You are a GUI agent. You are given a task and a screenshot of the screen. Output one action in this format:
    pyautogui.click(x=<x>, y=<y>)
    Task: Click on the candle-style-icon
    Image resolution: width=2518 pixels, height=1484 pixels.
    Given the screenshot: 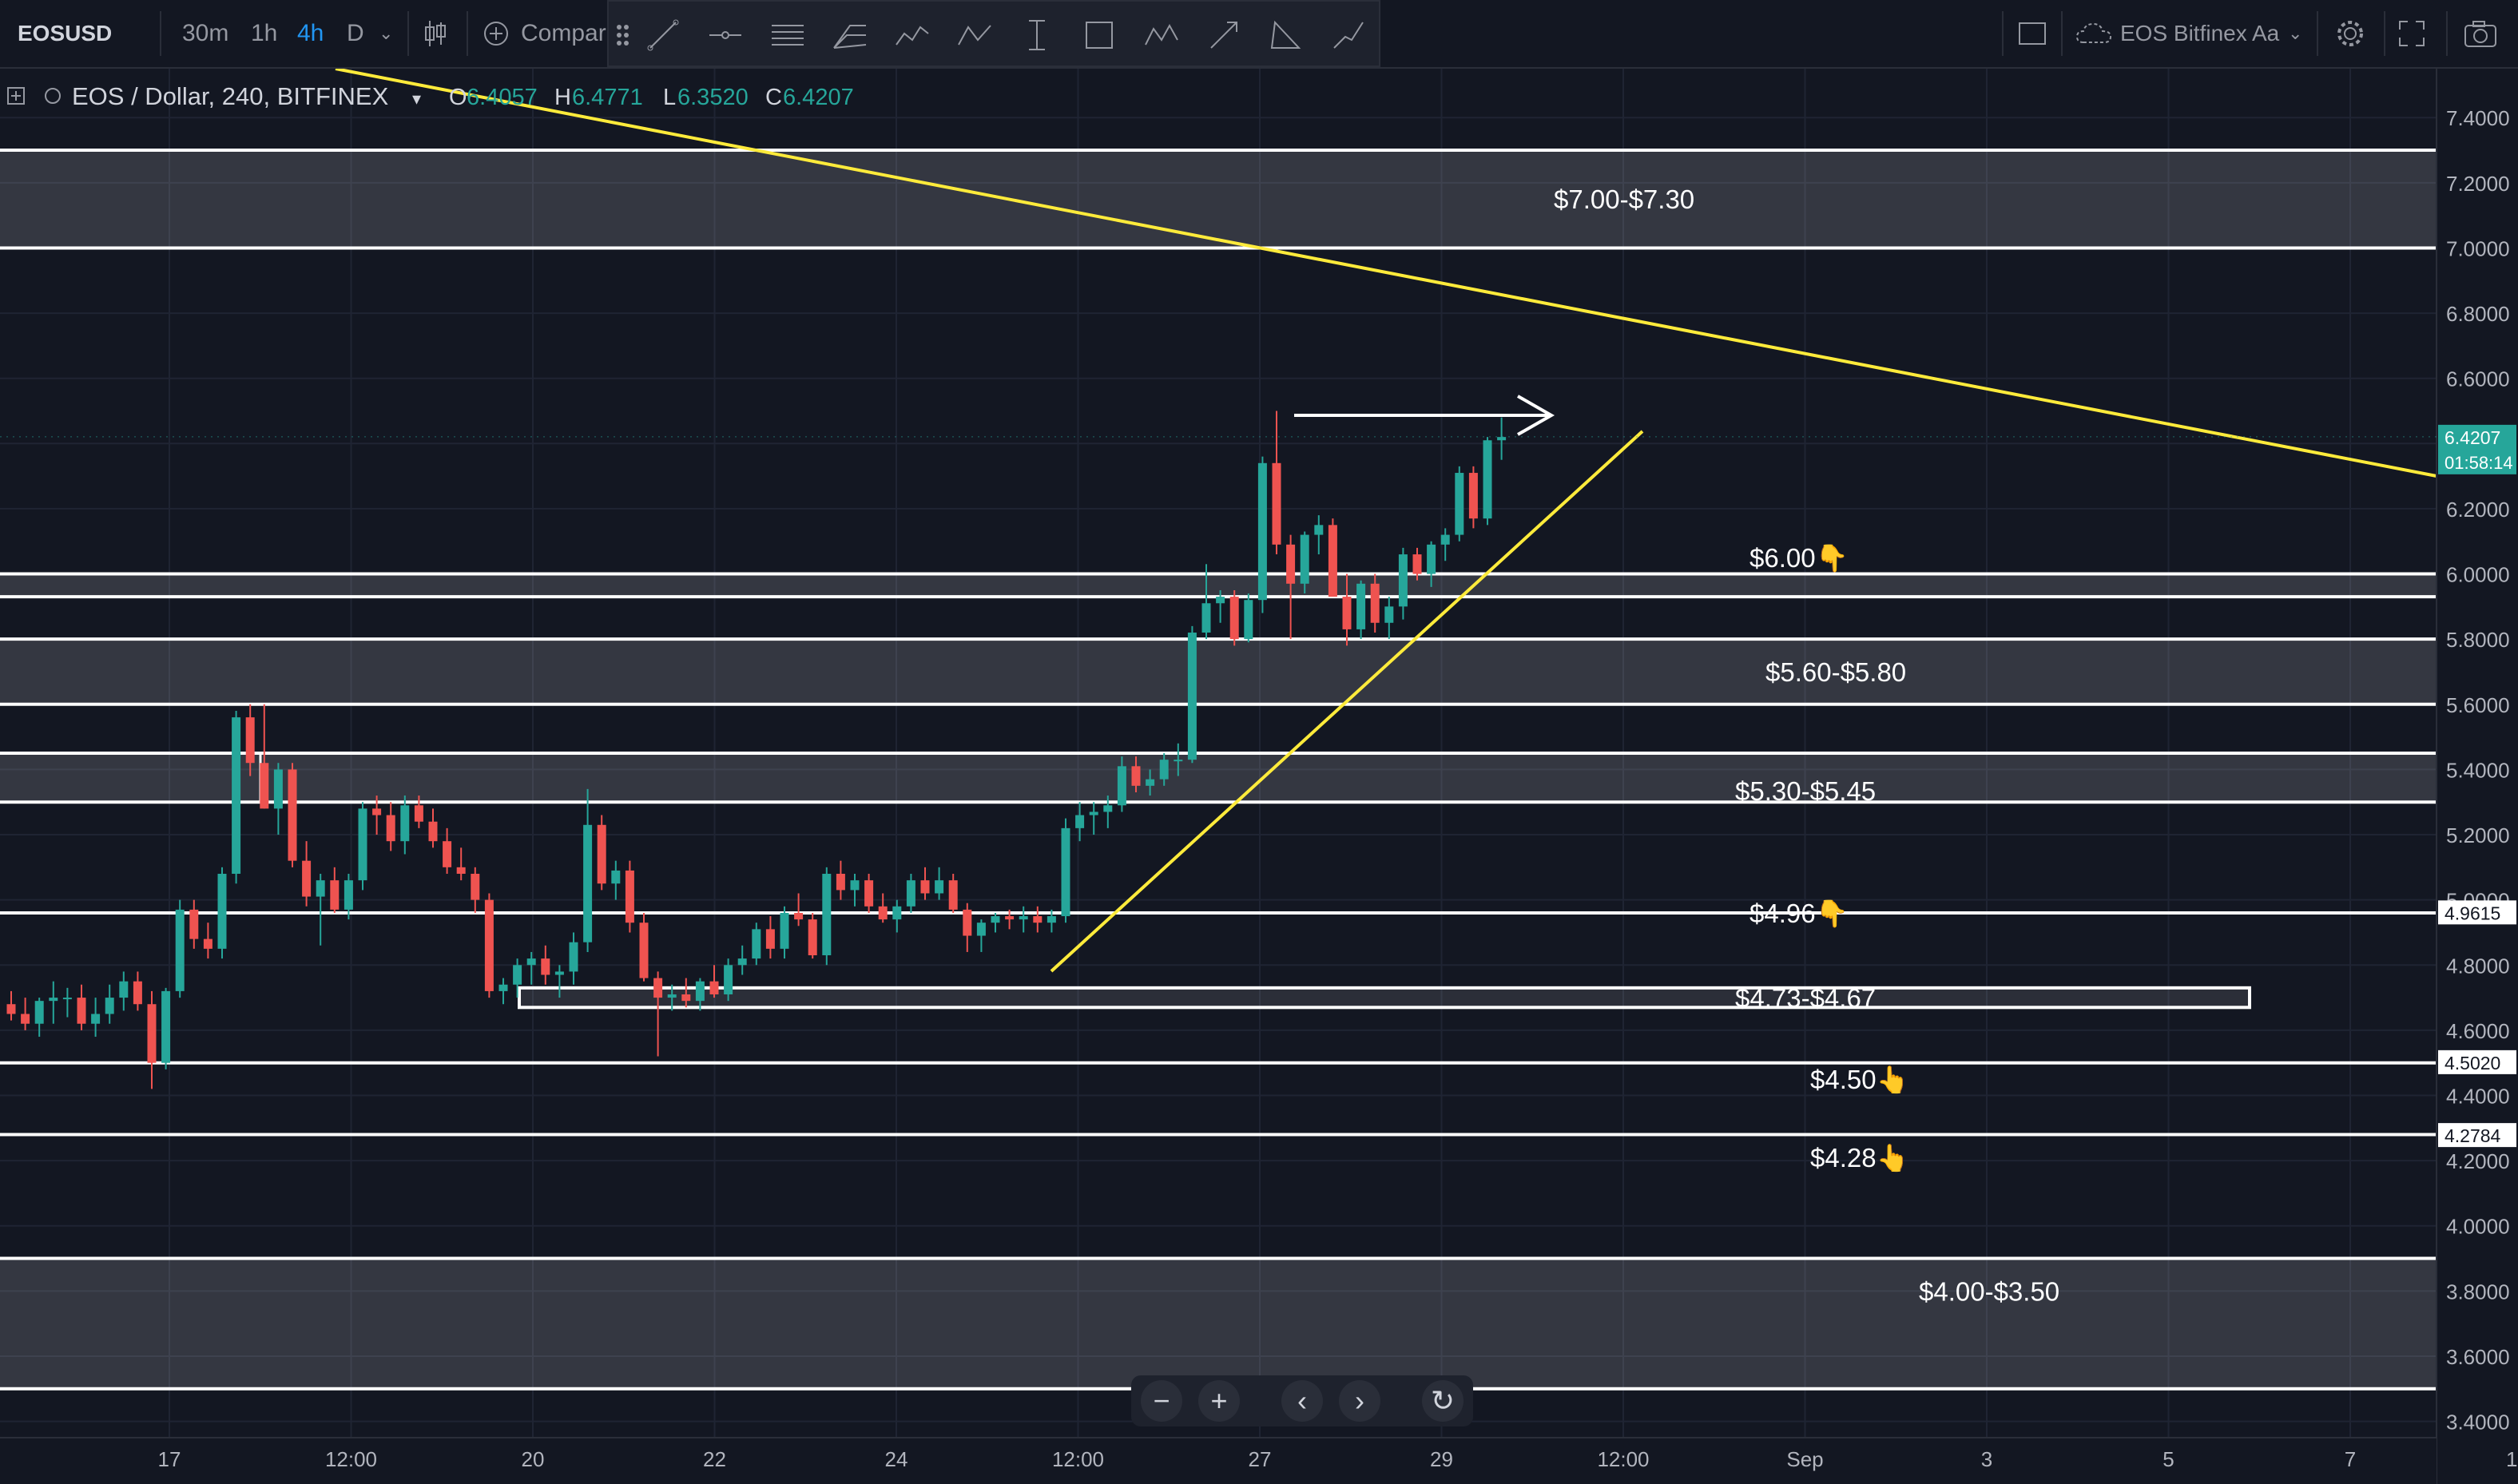 What is the action you would take?
    pyautogui.click(x=435, y=33)
    